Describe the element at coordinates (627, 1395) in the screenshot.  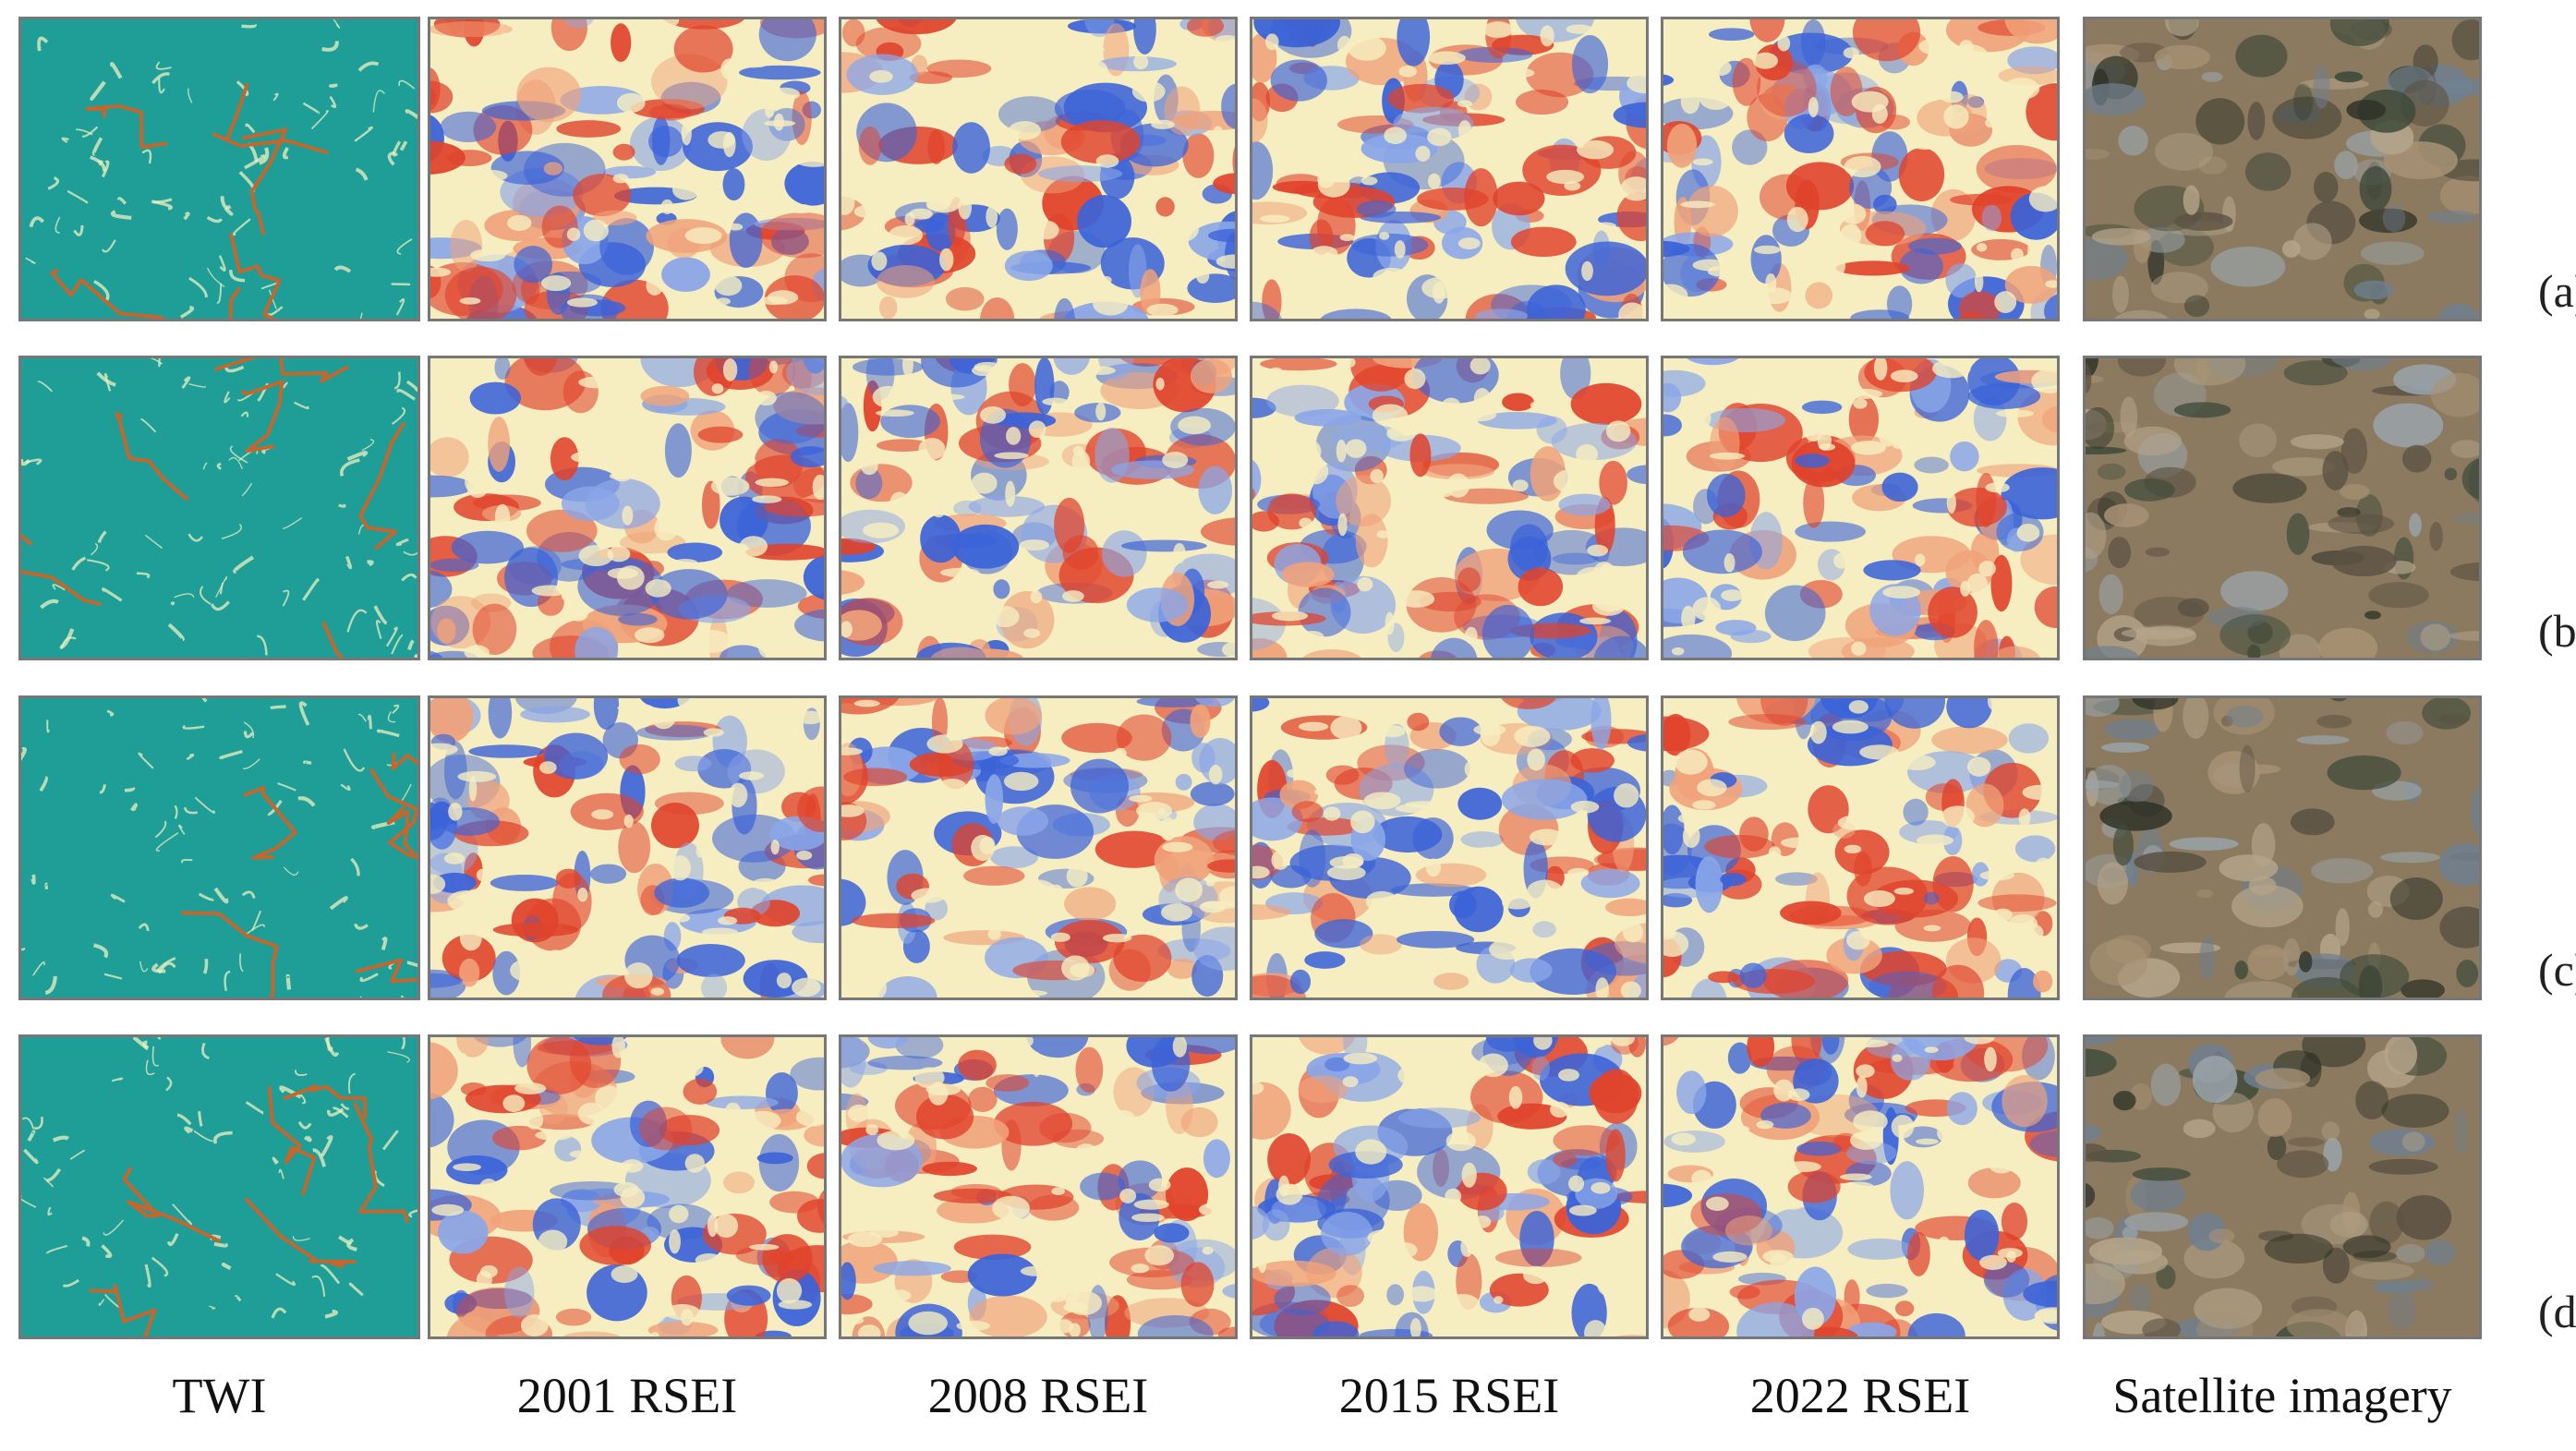
I see `column-label: 2001 RSEI` at that location.